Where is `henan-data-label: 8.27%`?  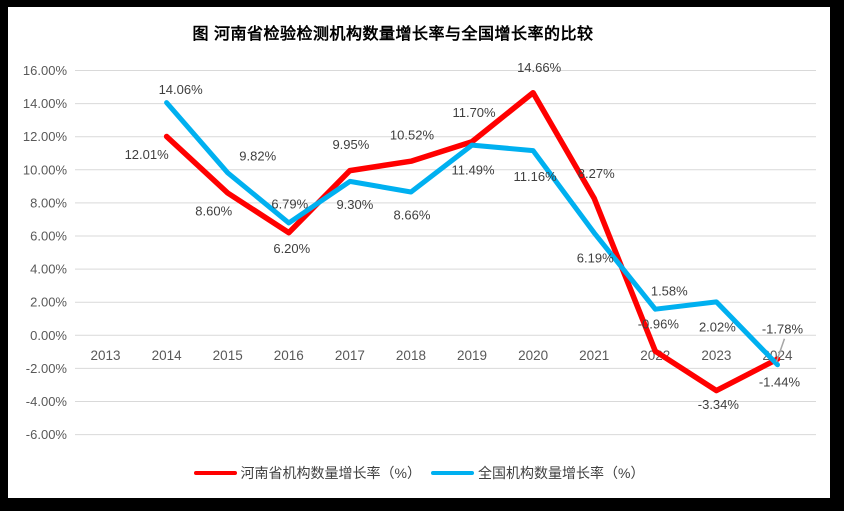
henan-data-label: 8.27% is located at coordinates (596, 173).